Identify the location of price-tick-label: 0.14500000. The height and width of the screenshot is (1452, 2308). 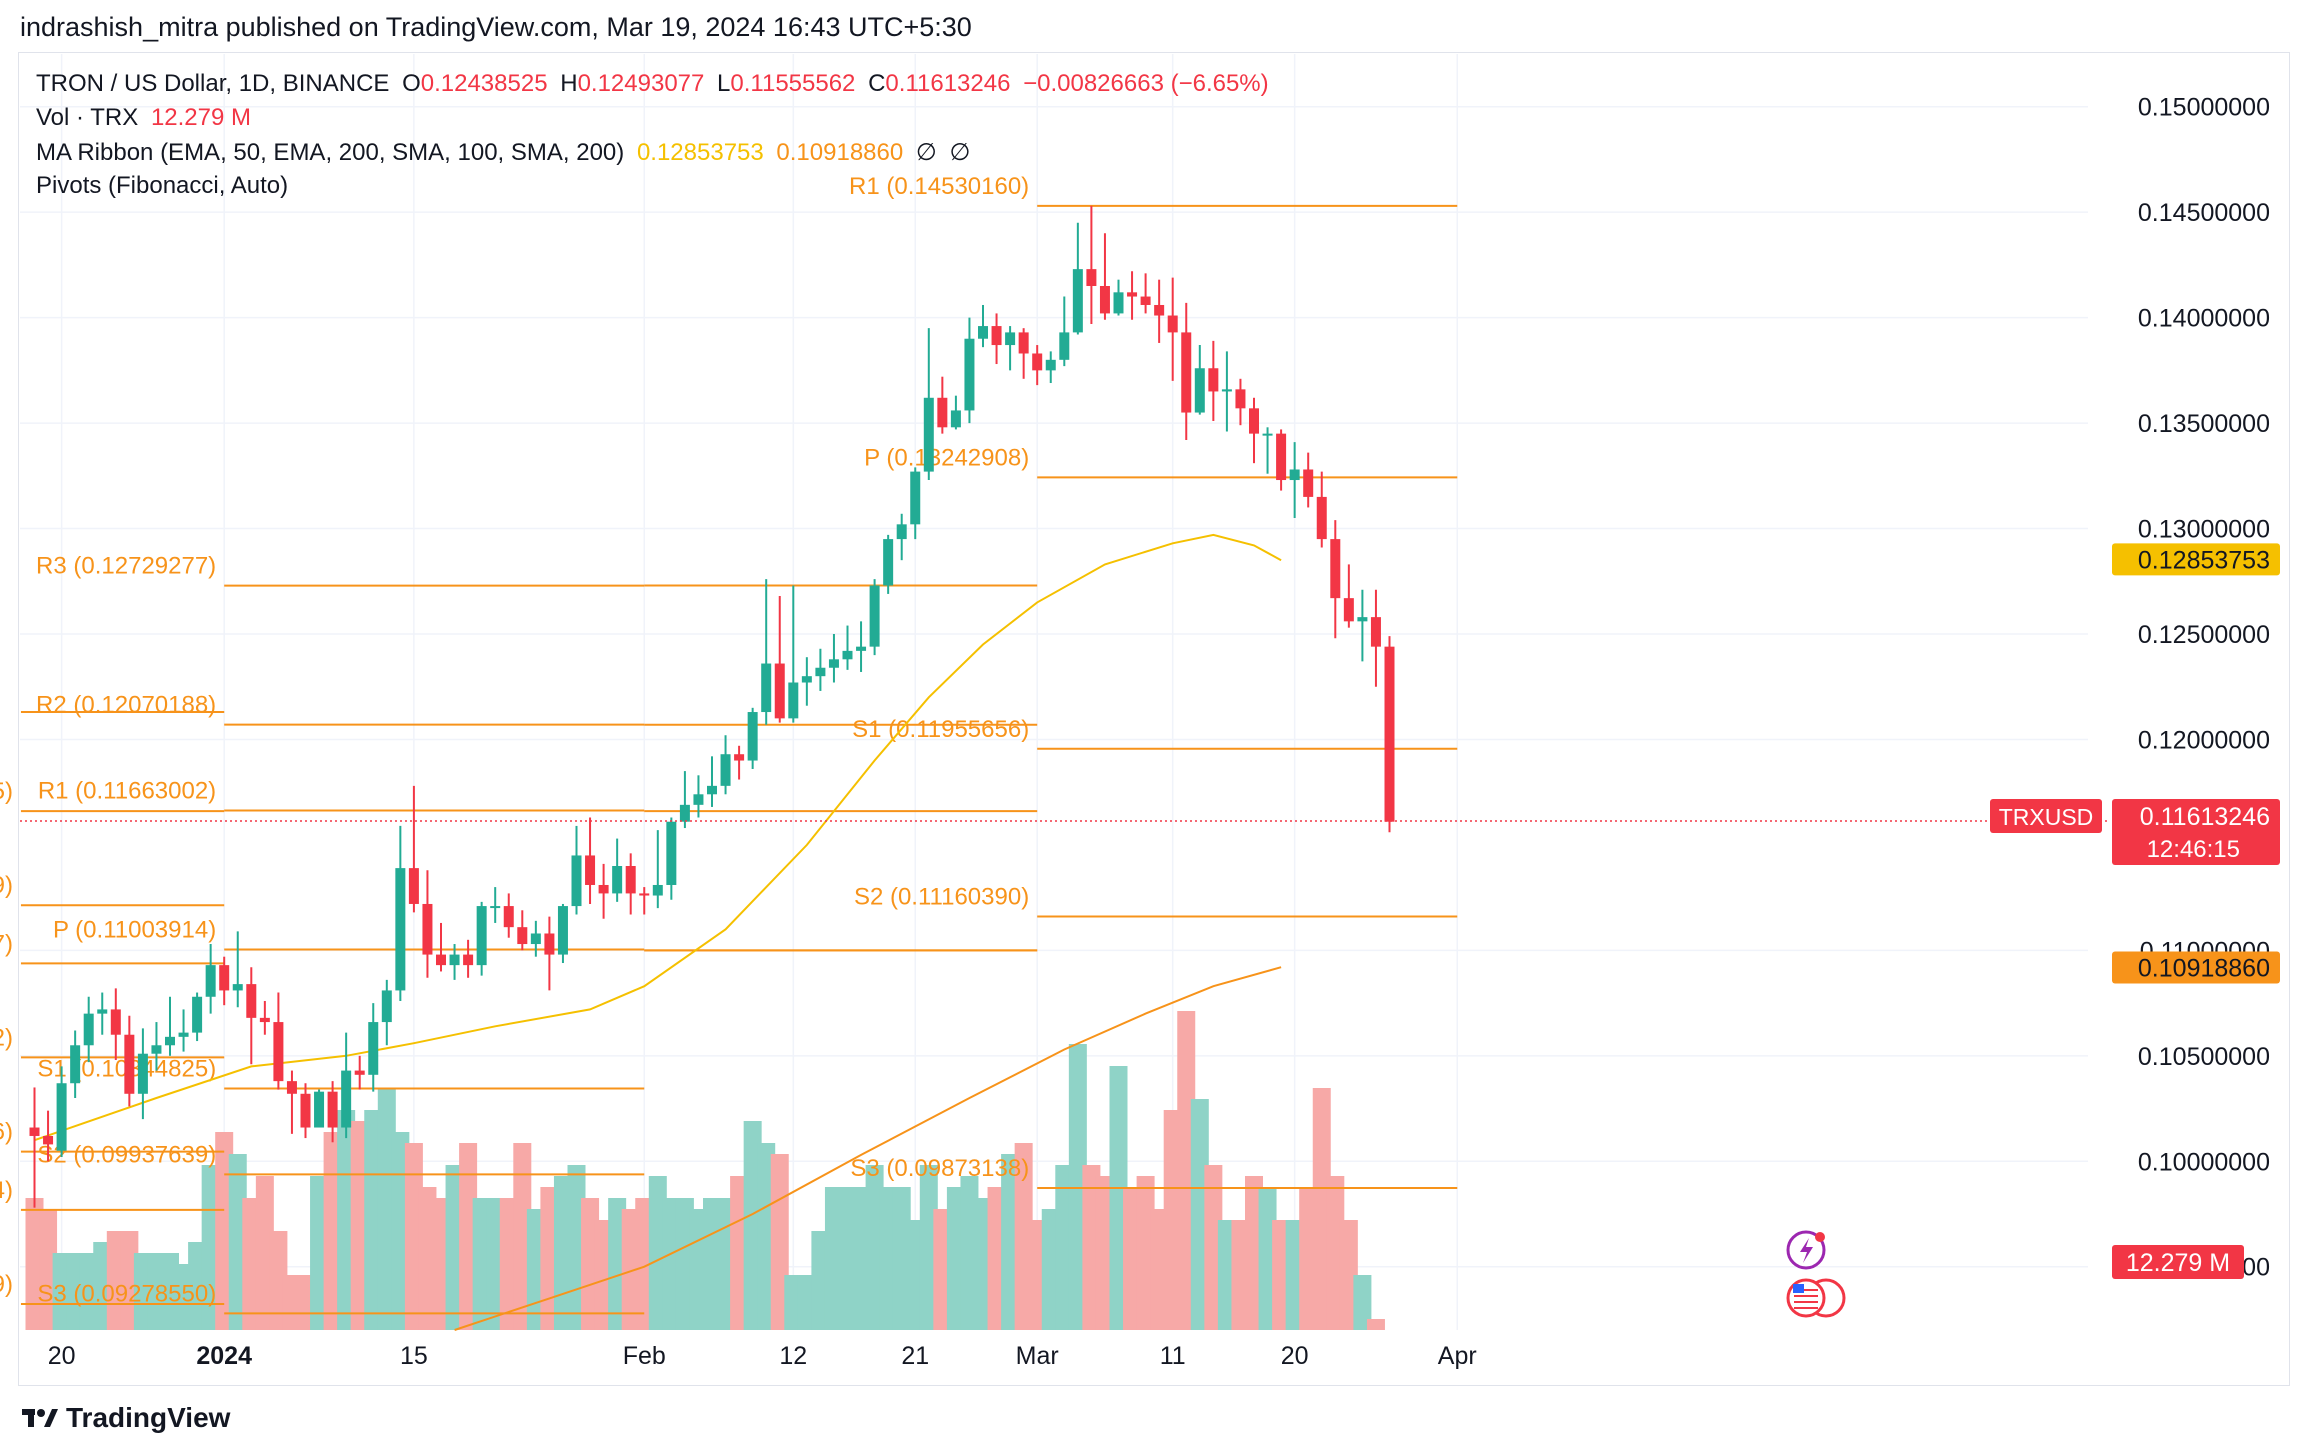
(2204, 213).